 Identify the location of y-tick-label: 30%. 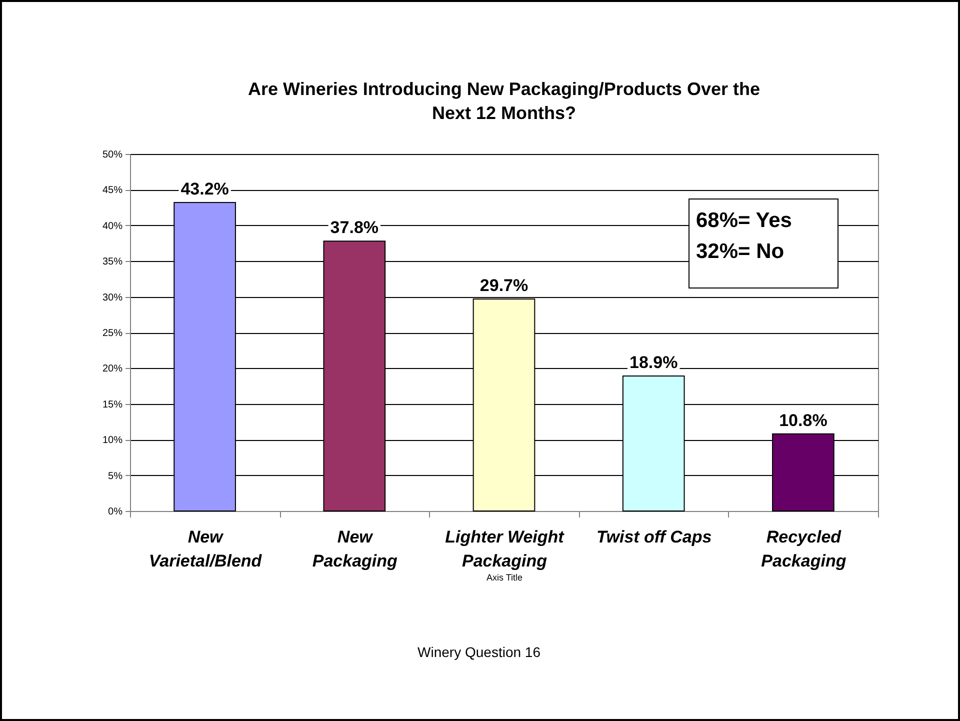
(112, 298).